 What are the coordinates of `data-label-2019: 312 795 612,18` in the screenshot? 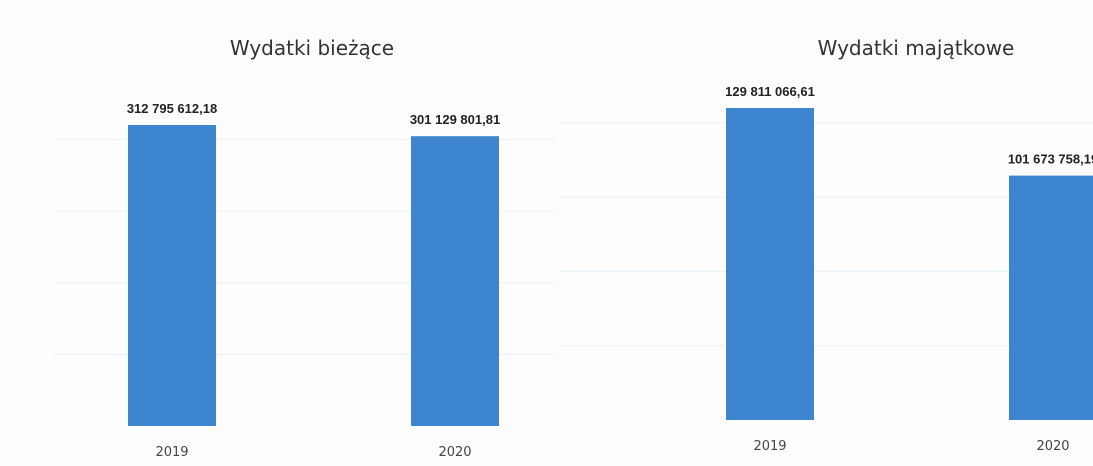 It's located at (172, 108).